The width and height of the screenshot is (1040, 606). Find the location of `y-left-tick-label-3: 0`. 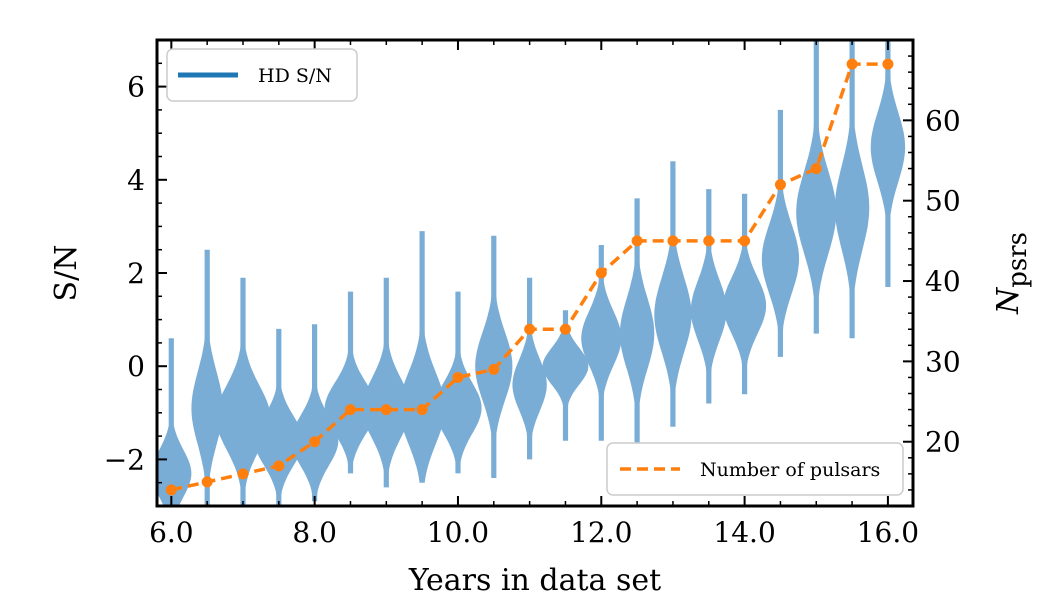

y-left-tick-label-3: 0 is located at coordinates (136, 366).